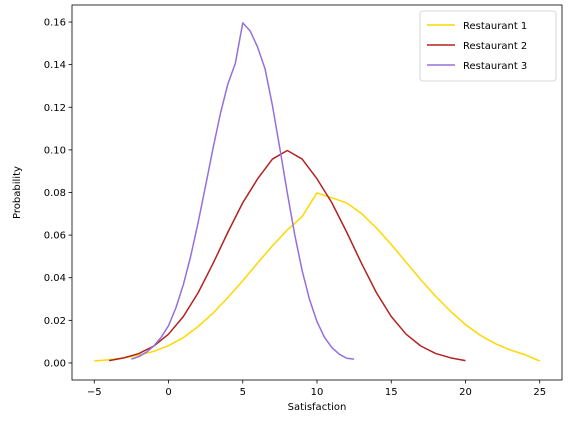 The image size is (576, 432). What do you see at coordinates (243, 392) in the screenshot?
I see `x-tick-label: 5` at bounding box center [243, 392].